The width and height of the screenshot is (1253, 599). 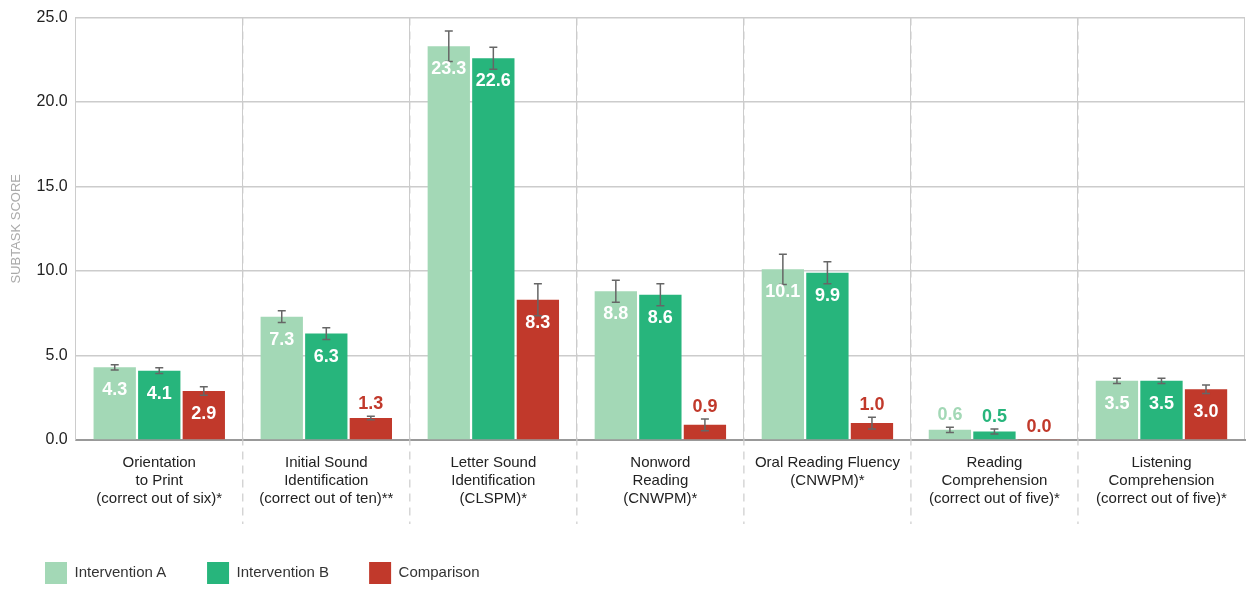 I want to click on y-tick-label: 0.0, so click(x=56, y=439).